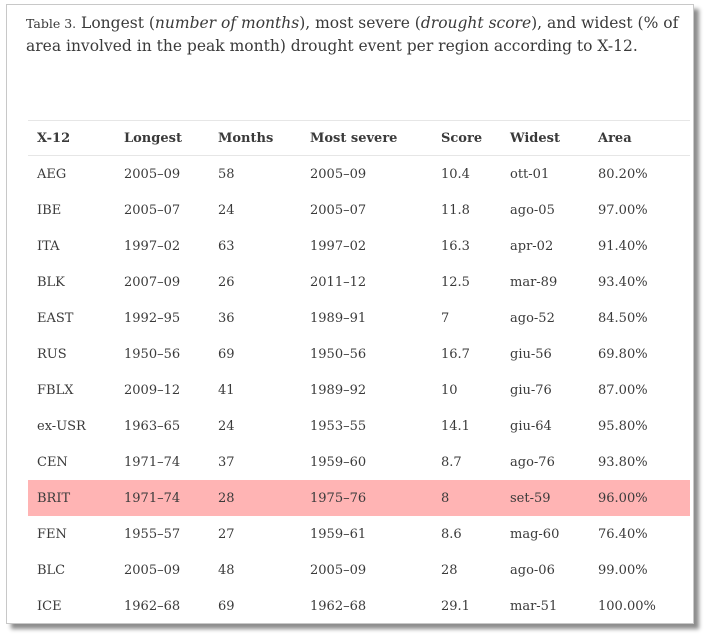  I want to click on widest-cell: mag-60, so click(535, 534).